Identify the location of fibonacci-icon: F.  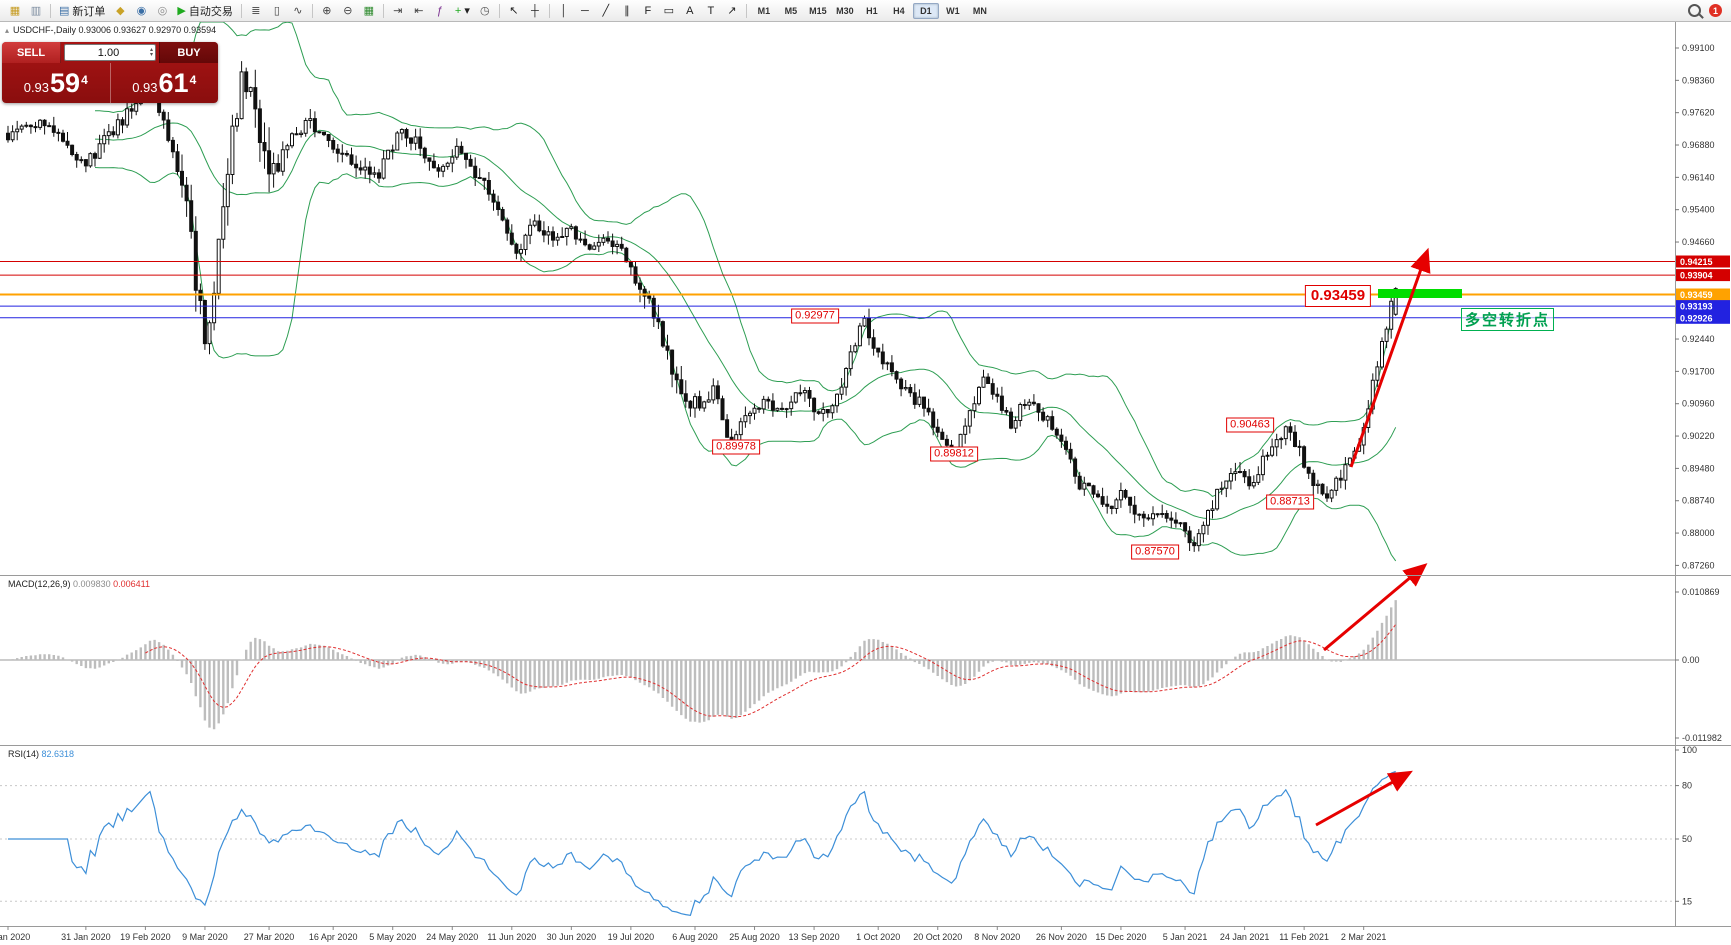
(648, 10).